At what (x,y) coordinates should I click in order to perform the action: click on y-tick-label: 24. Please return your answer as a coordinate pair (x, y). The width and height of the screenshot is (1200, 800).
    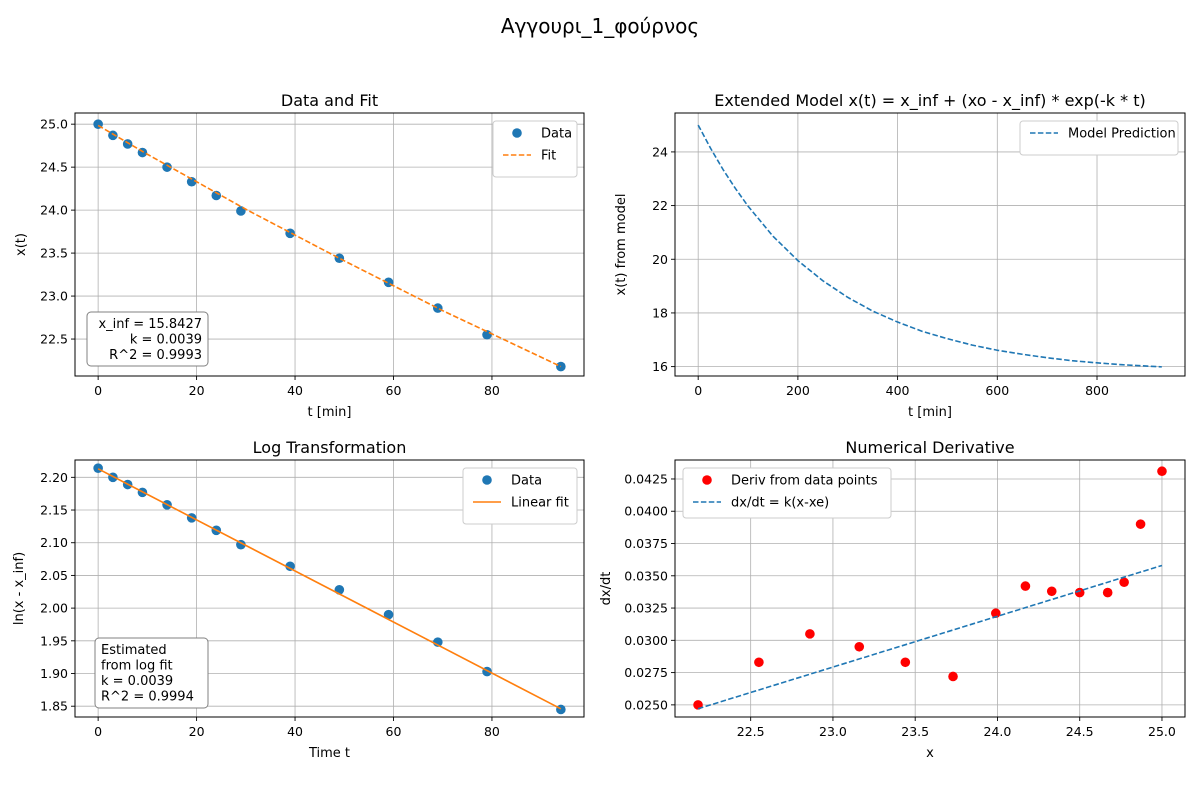
    Looking at the image, I should click on (660, 151).